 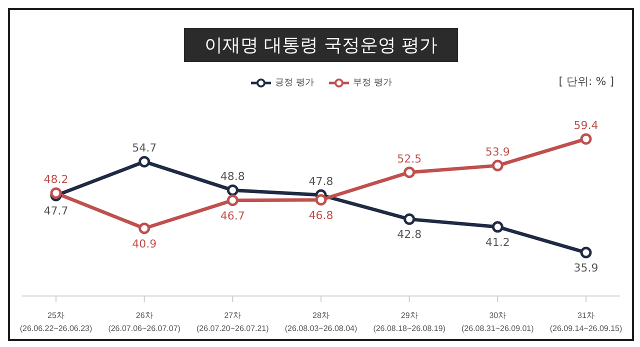 What do you see at coordinates (232, 177) in the screenshot?
I see `data-label: 48.8` at bounding box center [232, 177].